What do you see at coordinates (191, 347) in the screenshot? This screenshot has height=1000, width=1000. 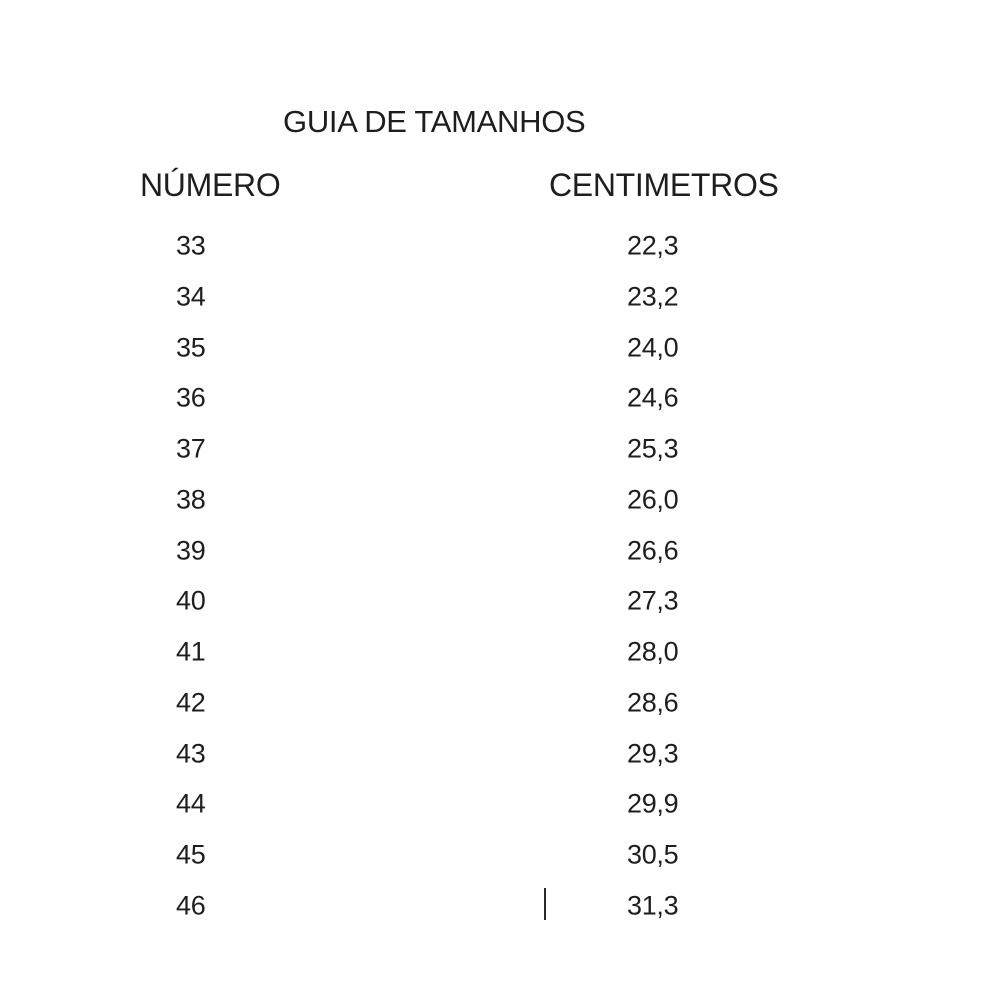 I see `size-number-cell: 35` at bounding box center [191, 347].